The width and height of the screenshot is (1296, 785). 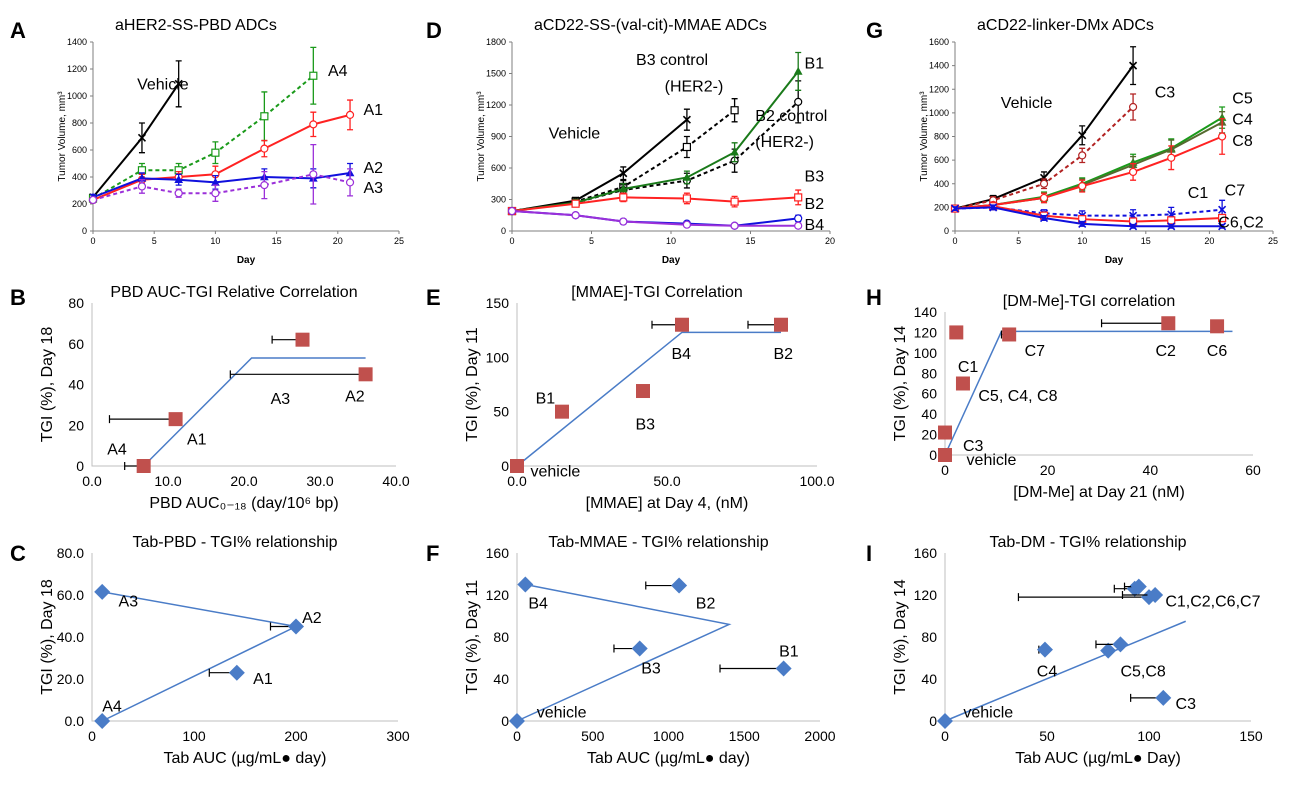 What do you see at coordinates (116, 596) in the screenshot?
I see `chart-c-point-group: A3` at bounding box center [116, 596].